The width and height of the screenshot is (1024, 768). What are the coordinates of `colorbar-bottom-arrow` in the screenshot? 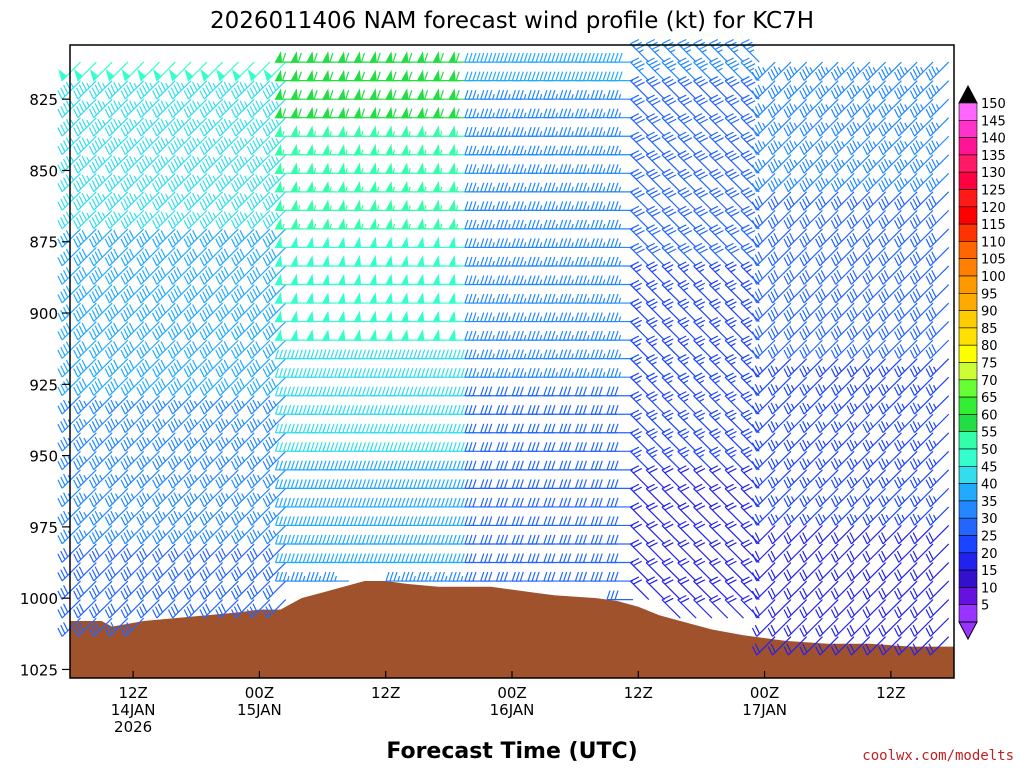 It's located at (968, 631).